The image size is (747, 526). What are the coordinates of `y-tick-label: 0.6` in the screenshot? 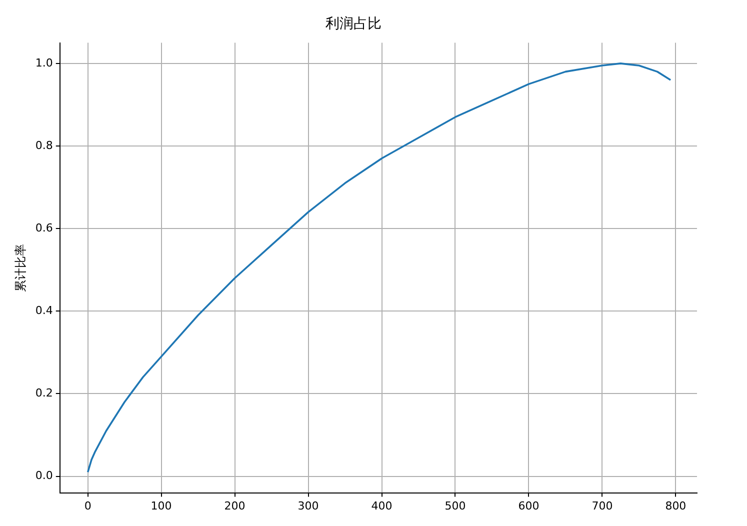 It's located at (44, 227).